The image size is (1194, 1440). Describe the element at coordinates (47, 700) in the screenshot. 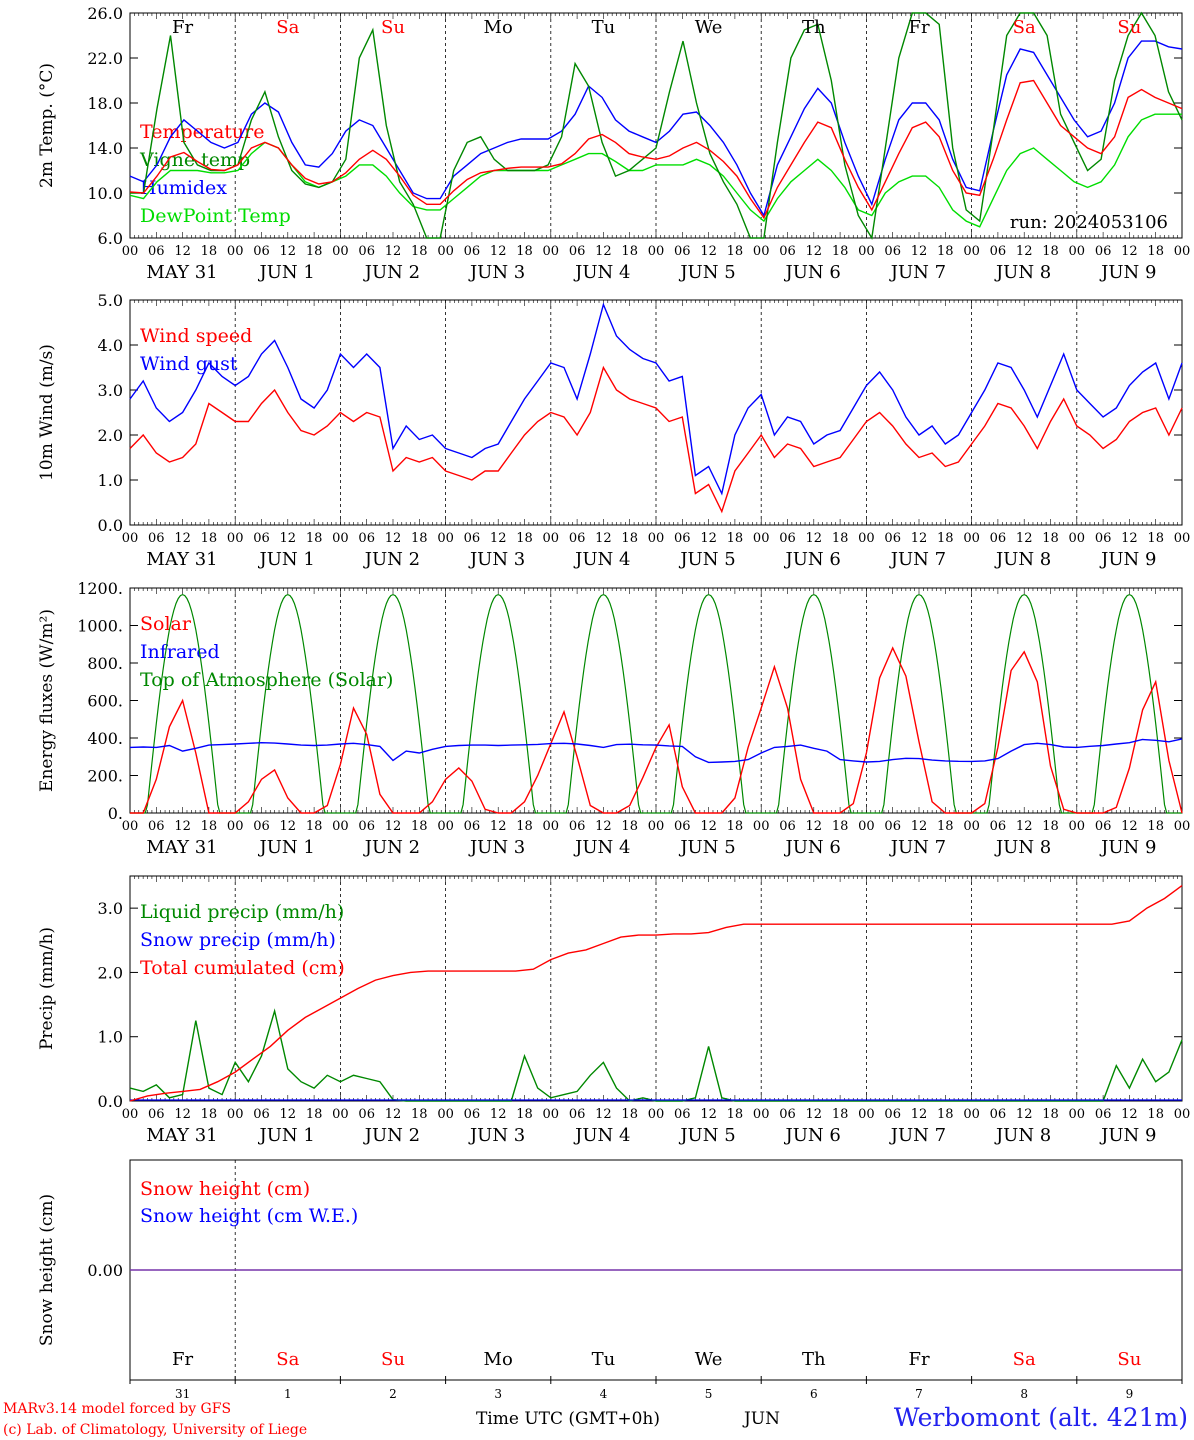

I see `y-axis-title: Energy fluxes (W/m²)` at that location.